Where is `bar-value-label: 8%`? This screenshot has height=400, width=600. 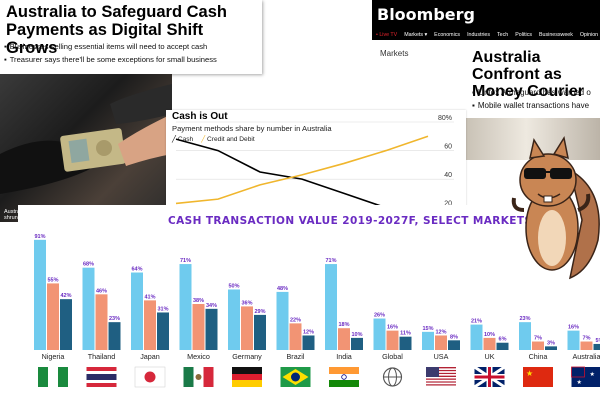 bar-value-label: 8% is located at coordinates (454, 337).